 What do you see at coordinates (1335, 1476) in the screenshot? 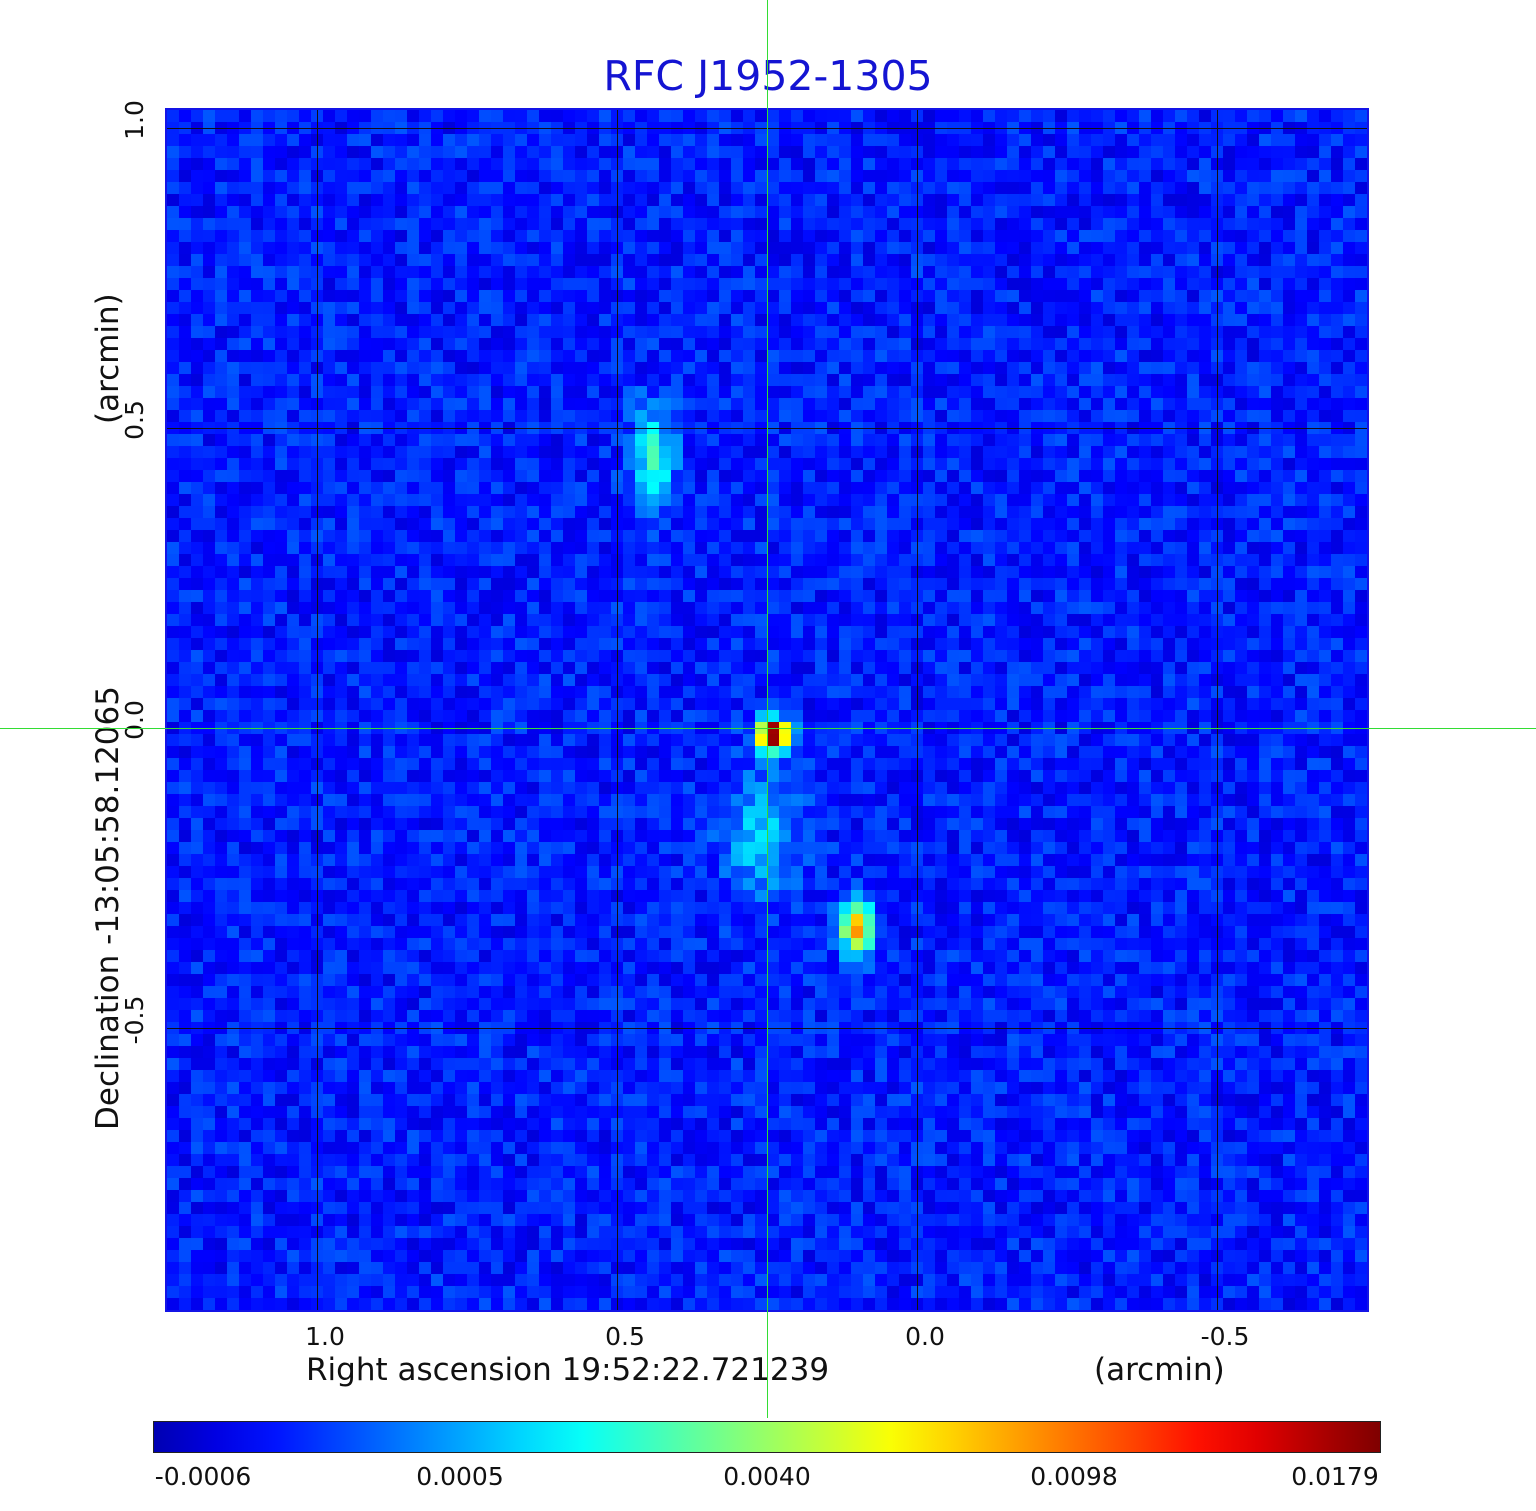
I see `colorbar-tick-label: 0.0179` at bounding box center [1335, 1476].